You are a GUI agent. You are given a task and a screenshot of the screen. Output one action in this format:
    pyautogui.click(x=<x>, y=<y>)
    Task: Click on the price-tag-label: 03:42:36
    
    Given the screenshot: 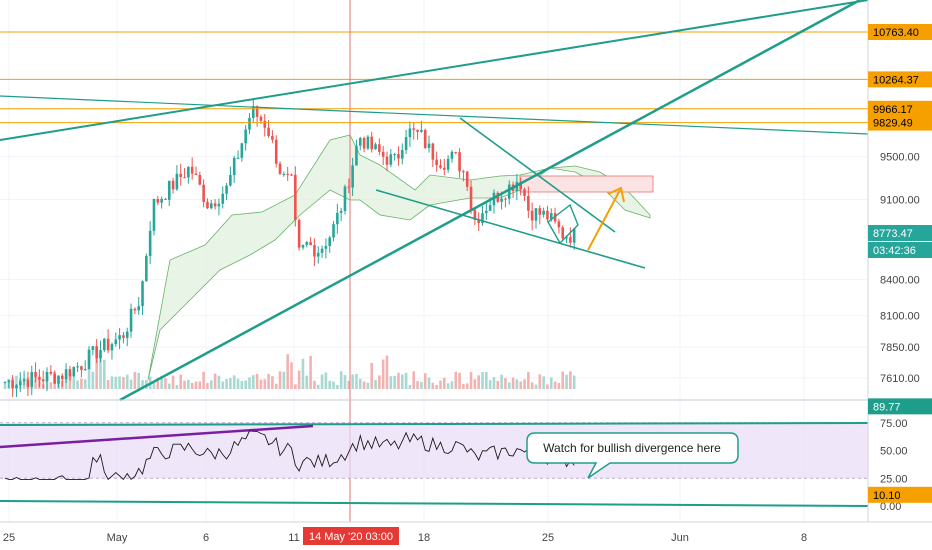 What is the action you would take?
    pyautogui.click(x=894, y=251)
    